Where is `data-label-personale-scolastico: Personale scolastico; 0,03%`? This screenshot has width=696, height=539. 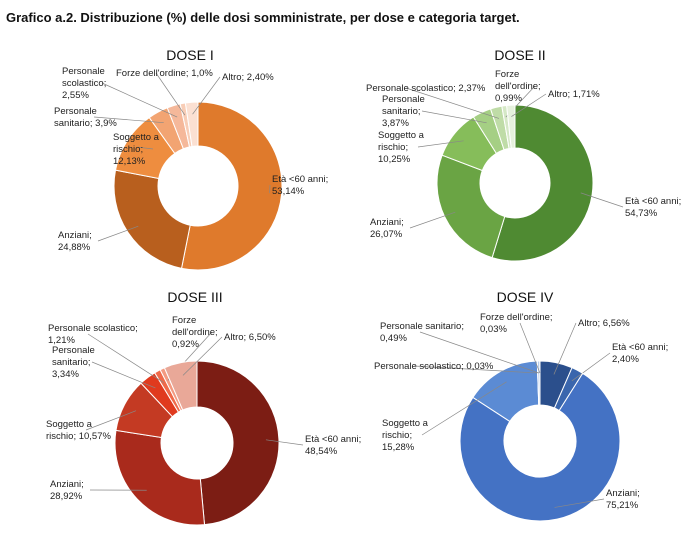 data-label-personale-scolastico: Personale scolastico; 0,03% is located at coordinates (434, 366).